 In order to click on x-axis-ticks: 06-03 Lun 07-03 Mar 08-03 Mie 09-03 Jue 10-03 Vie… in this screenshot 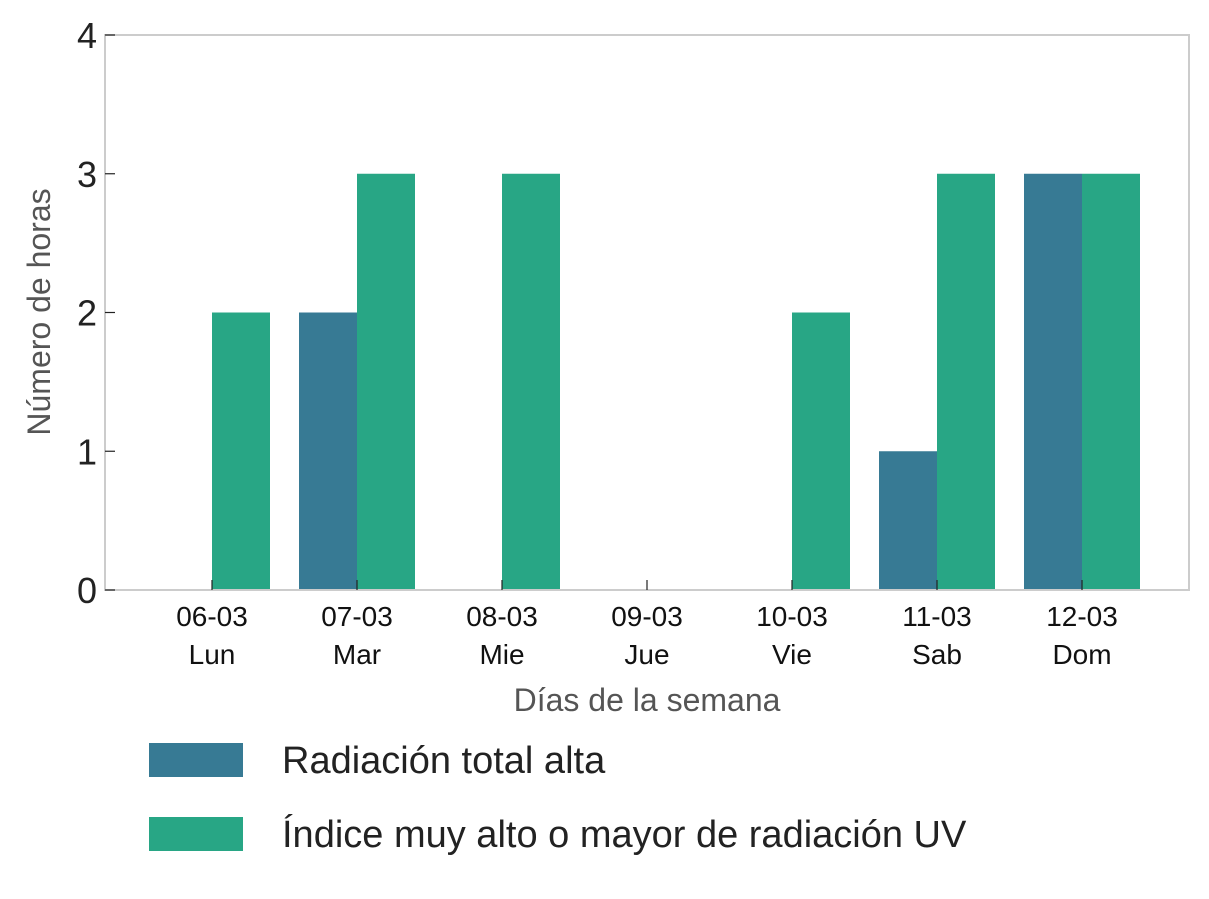, I will do `click(647, 625)`.